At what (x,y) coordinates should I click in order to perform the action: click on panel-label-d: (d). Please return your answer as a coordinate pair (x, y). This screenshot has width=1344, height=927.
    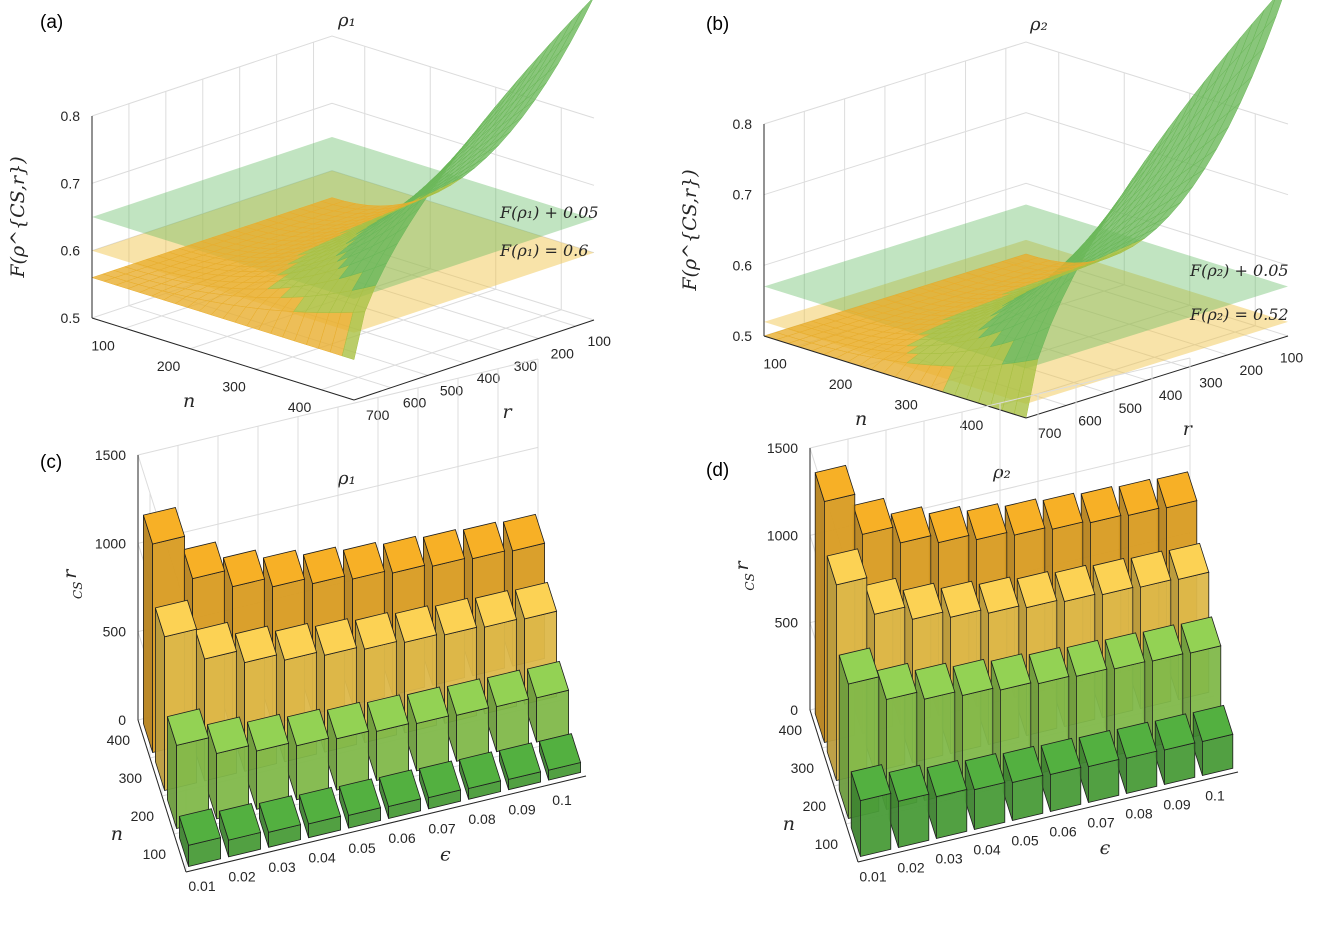
    Looking at the image, I should click on (717, 470).